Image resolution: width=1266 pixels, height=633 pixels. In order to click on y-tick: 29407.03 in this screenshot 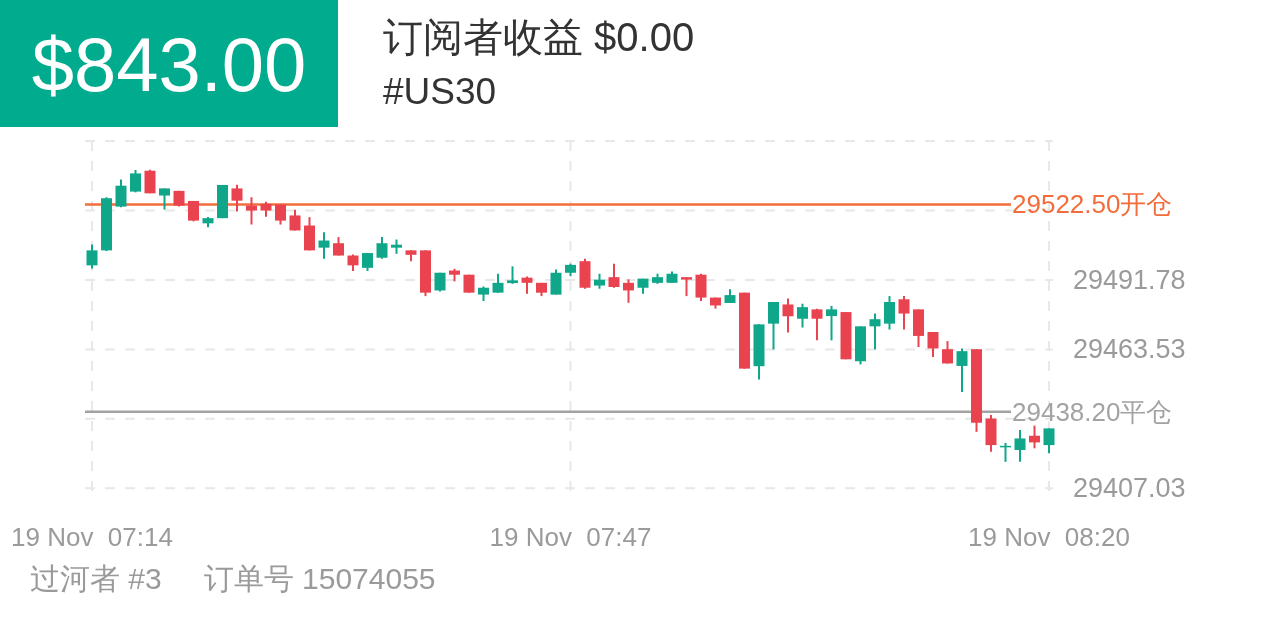, I will do `click(1129, 488)`.